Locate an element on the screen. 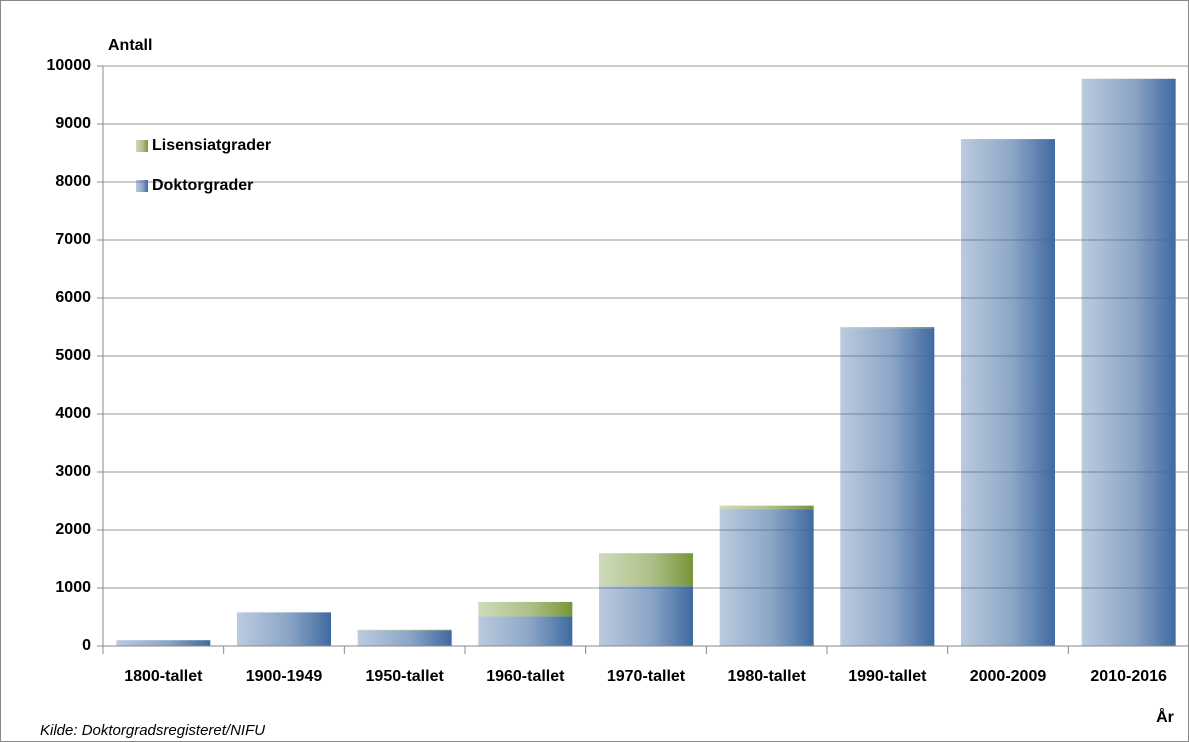 This screenshot has width=1189, height=742. y-tick-label: 5000 is located at coordinates (73, 355).